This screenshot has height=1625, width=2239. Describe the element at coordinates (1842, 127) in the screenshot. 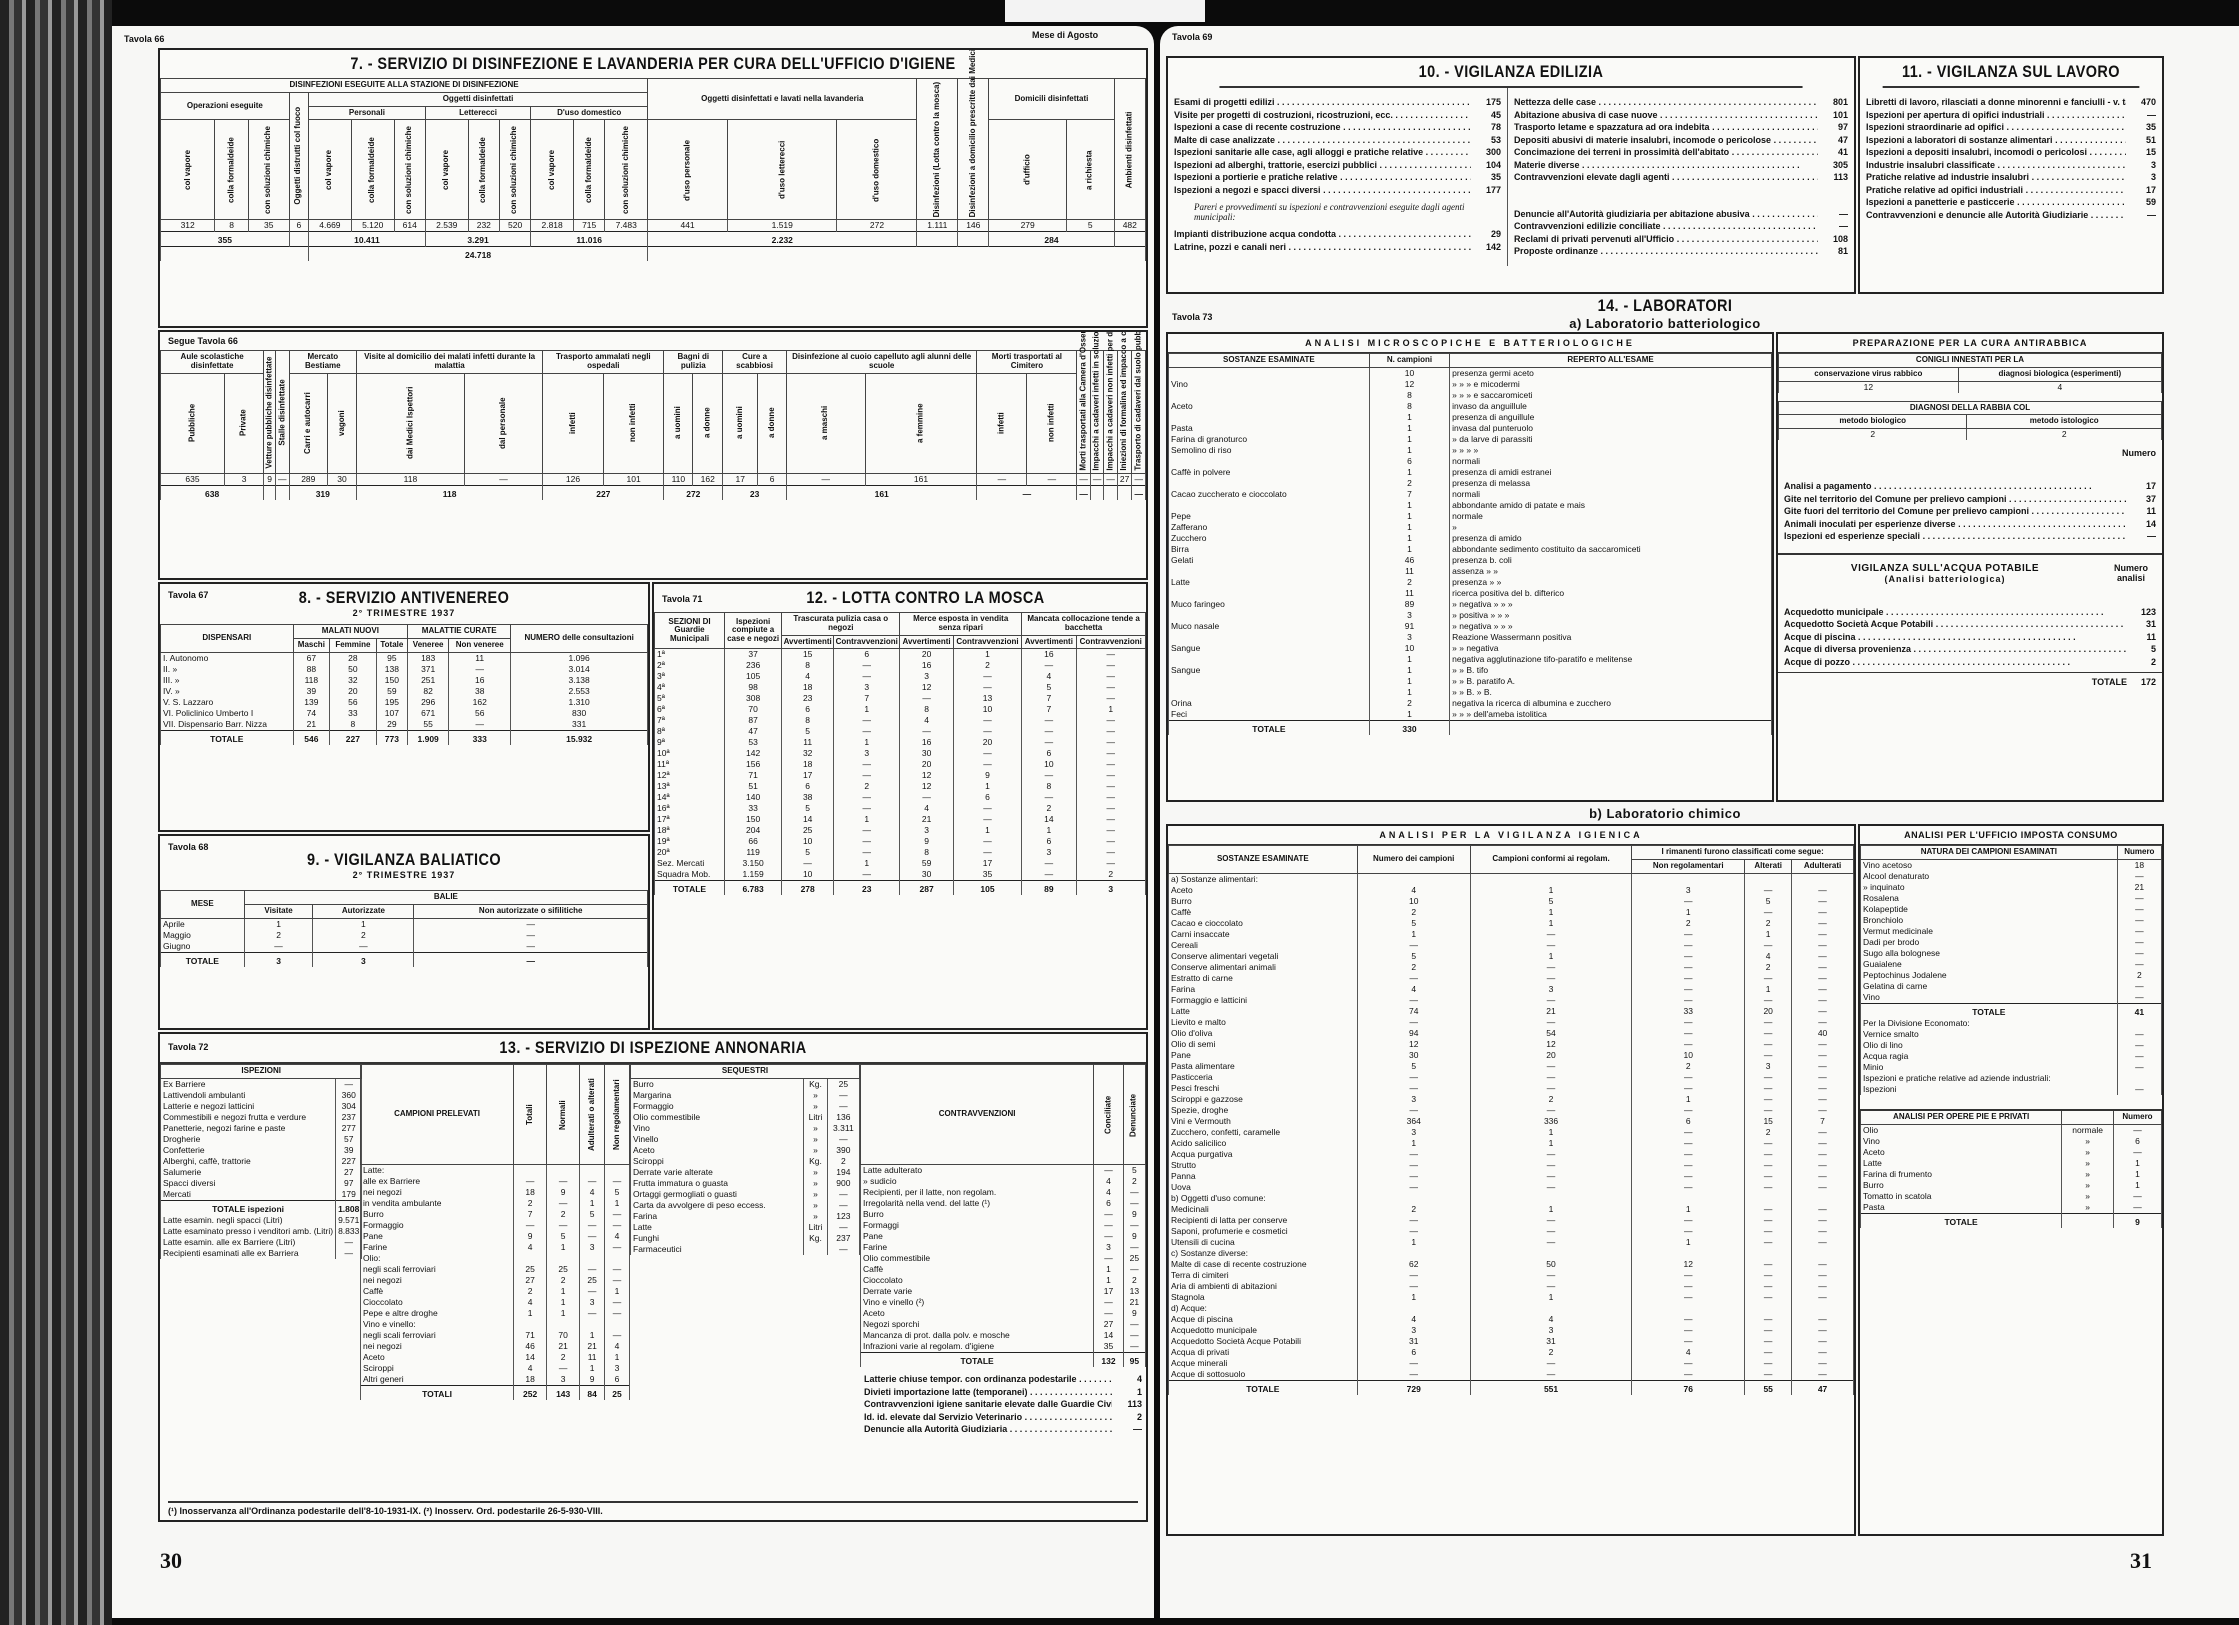

I see `item-value: 97` at that location.